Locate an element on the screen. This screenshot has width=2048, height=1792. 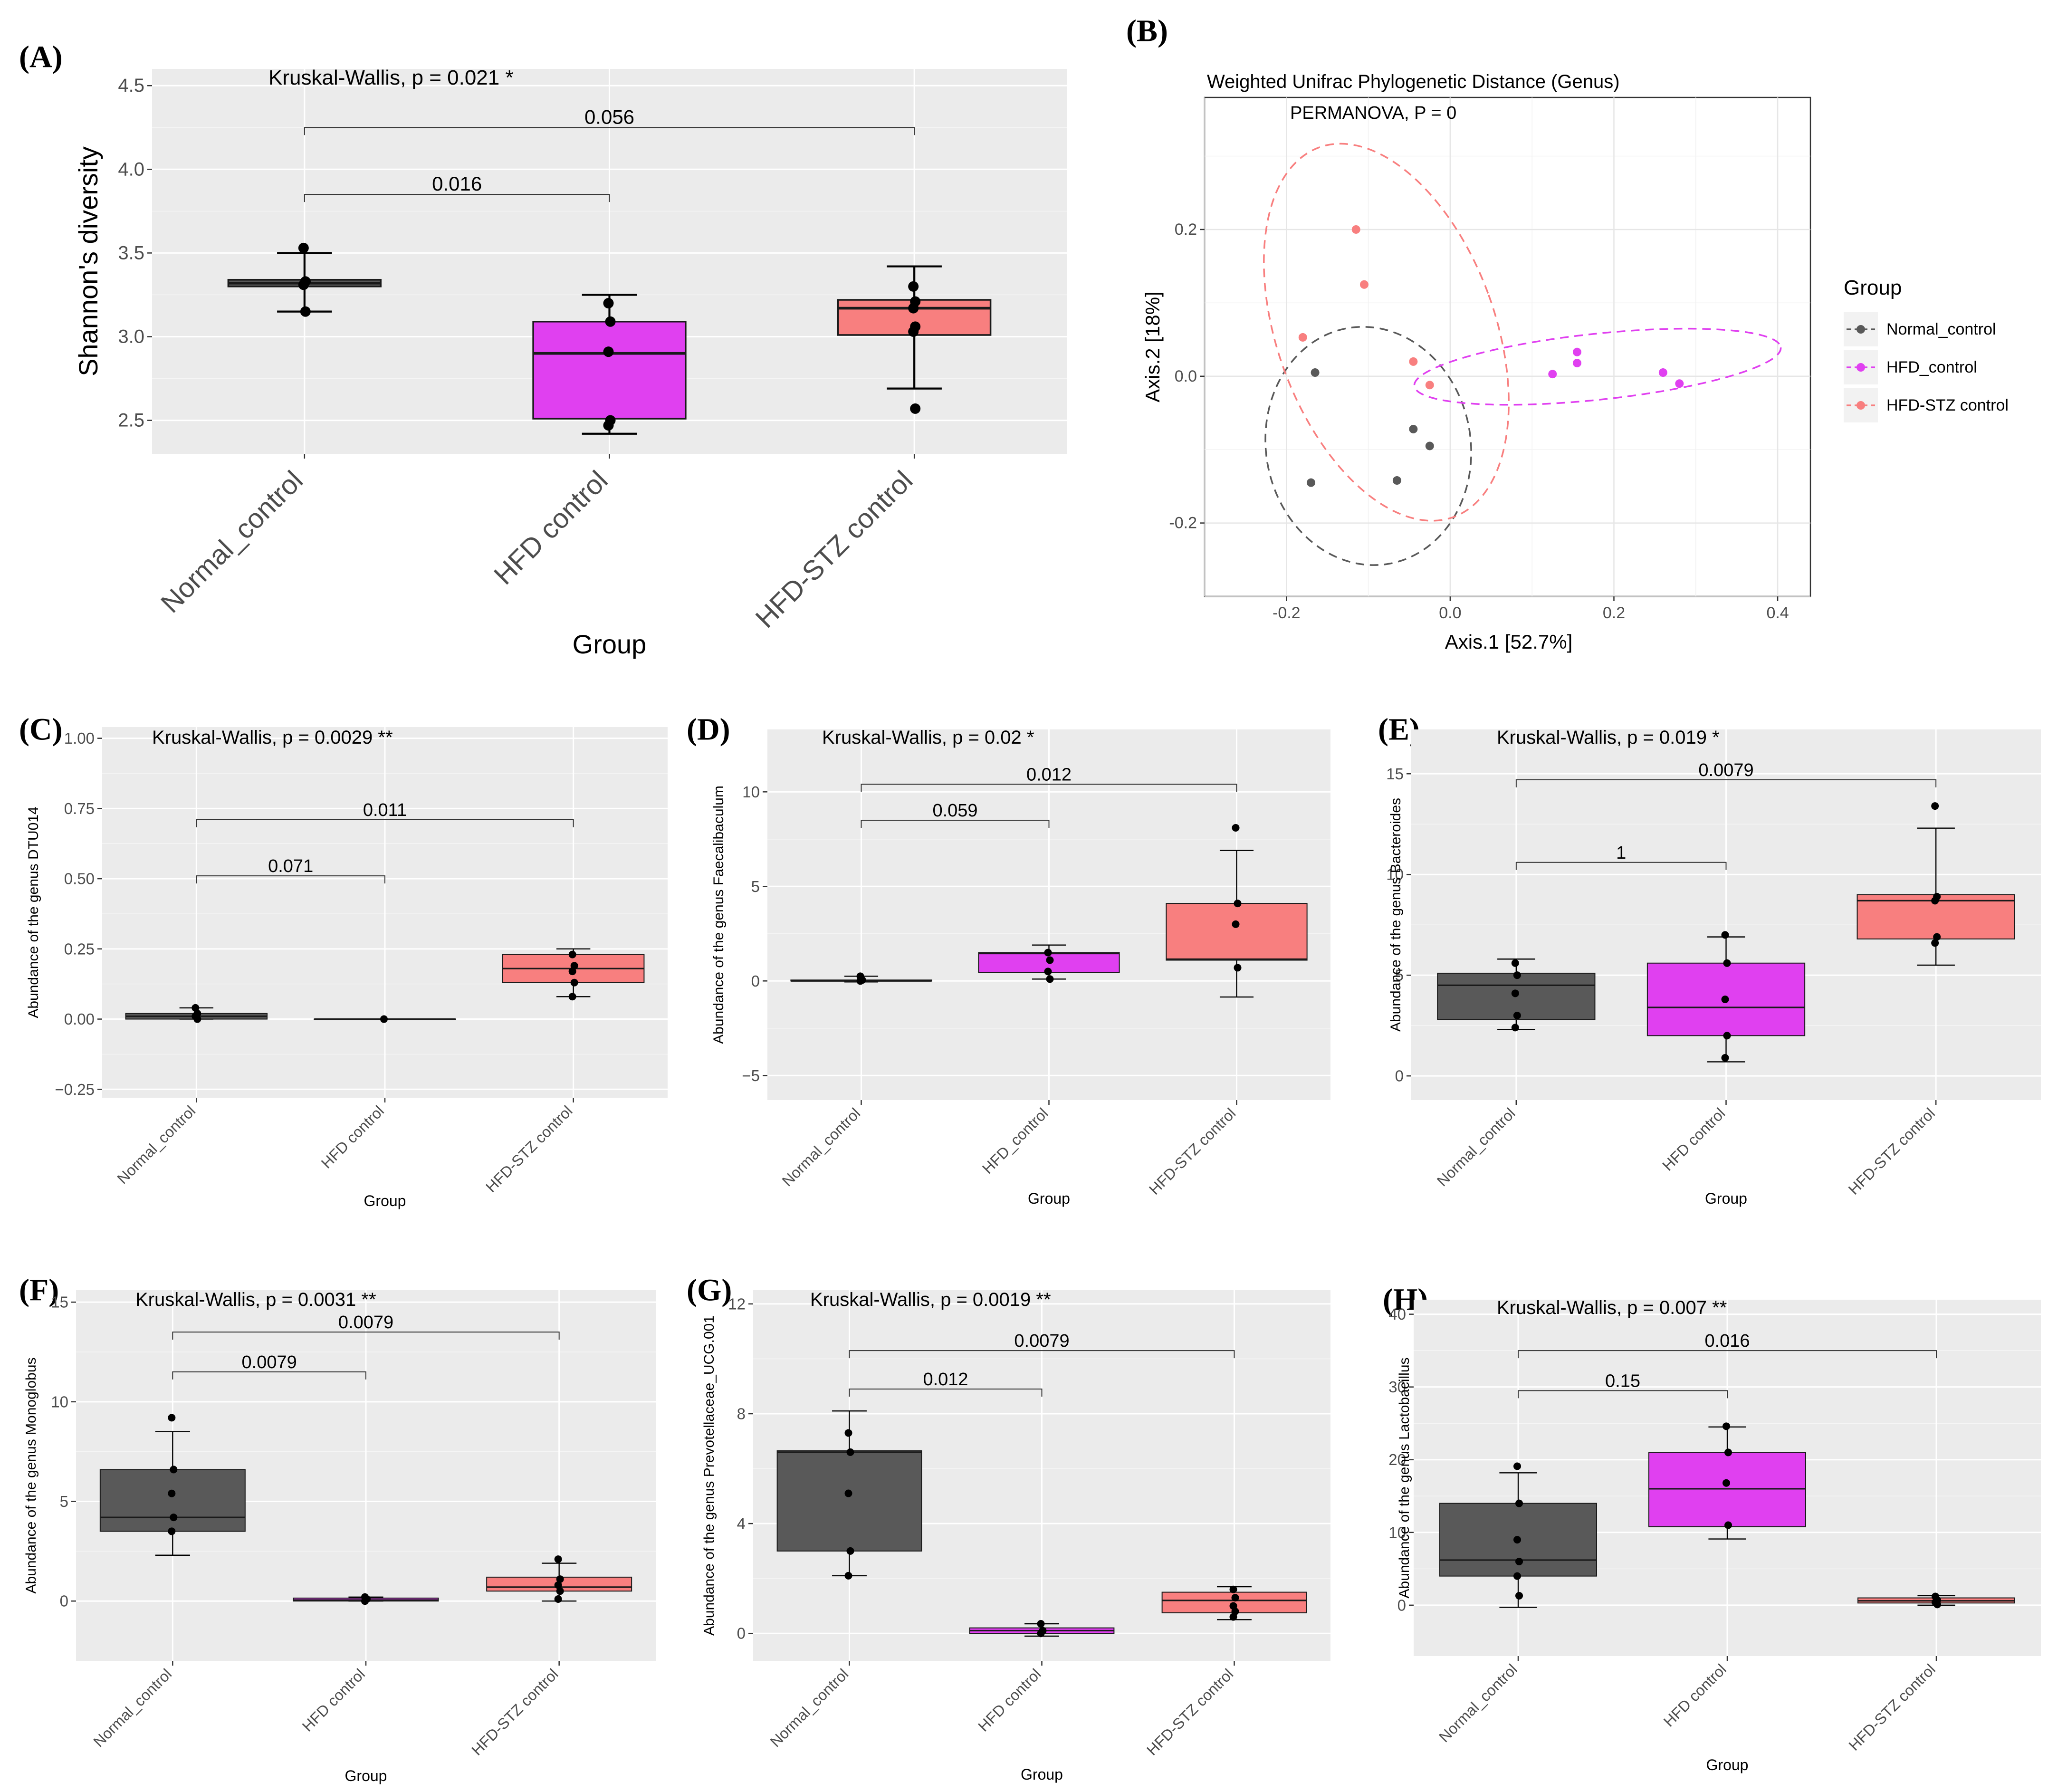
legend-label: HFD_control is located at coordinates (1931, 367).